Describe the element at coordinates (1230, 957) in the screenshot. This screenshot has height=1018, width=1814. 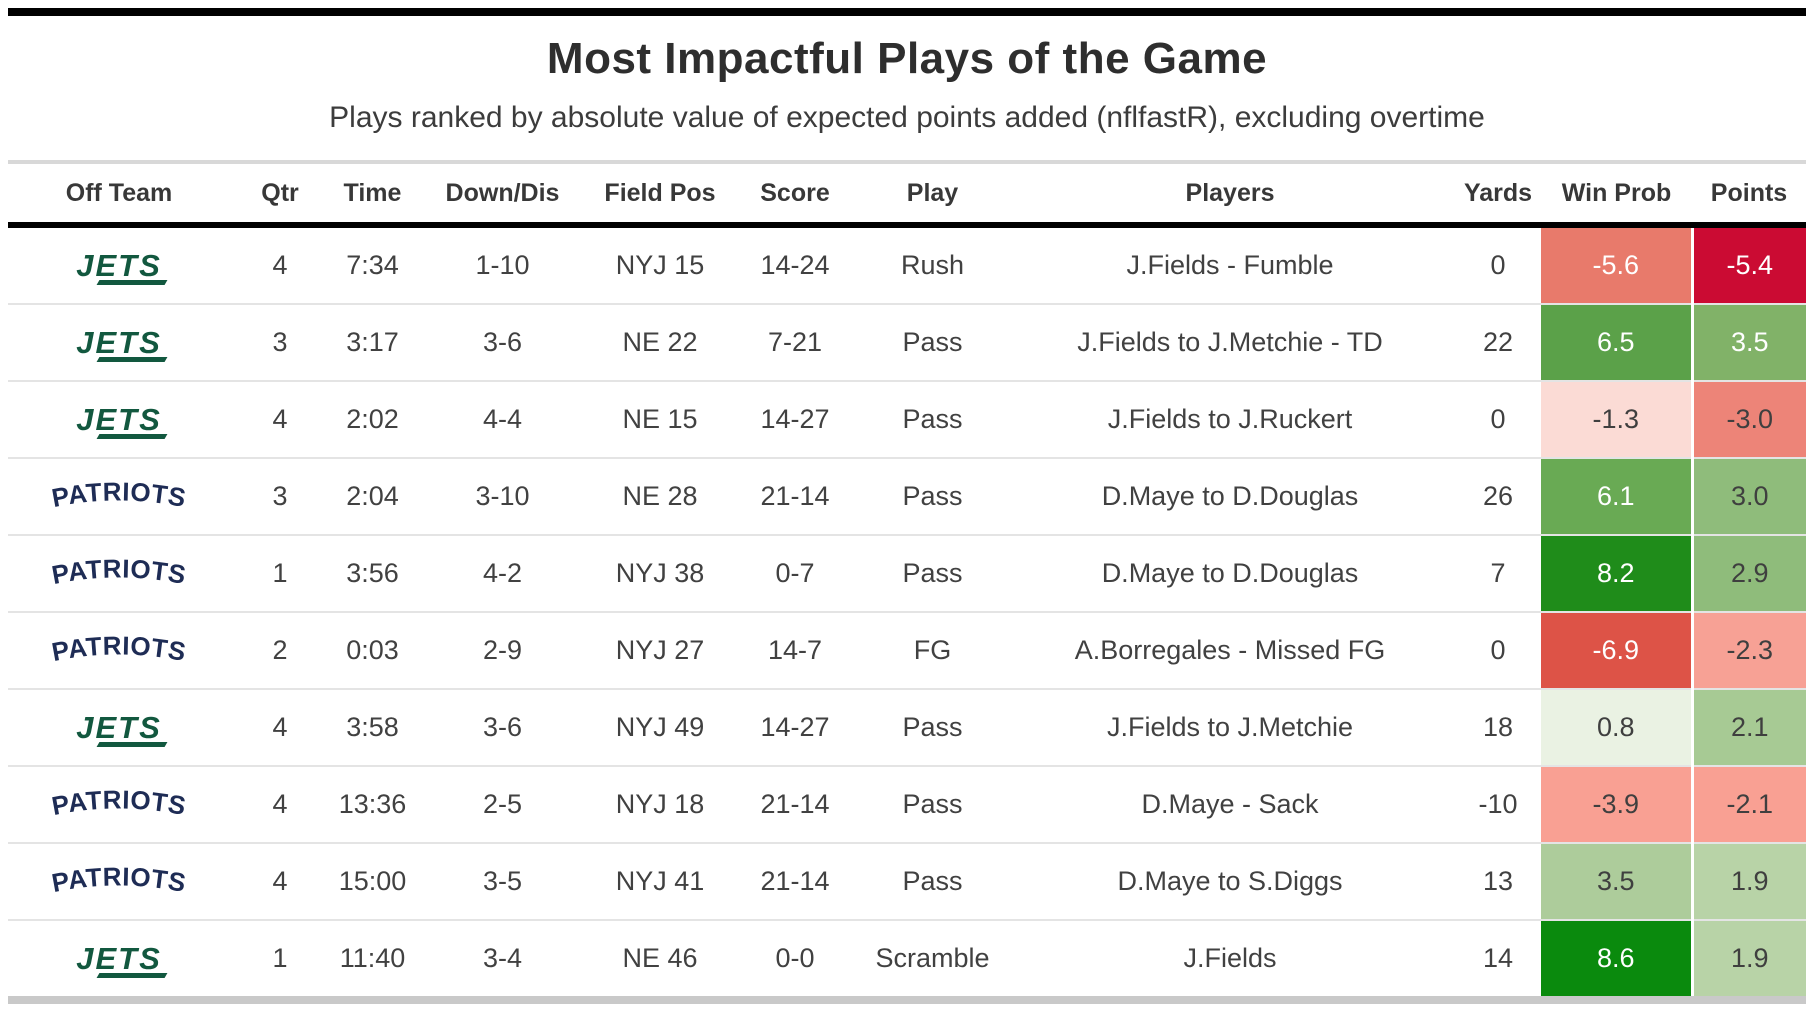
I see `players-cell: J.Fields` at that location.